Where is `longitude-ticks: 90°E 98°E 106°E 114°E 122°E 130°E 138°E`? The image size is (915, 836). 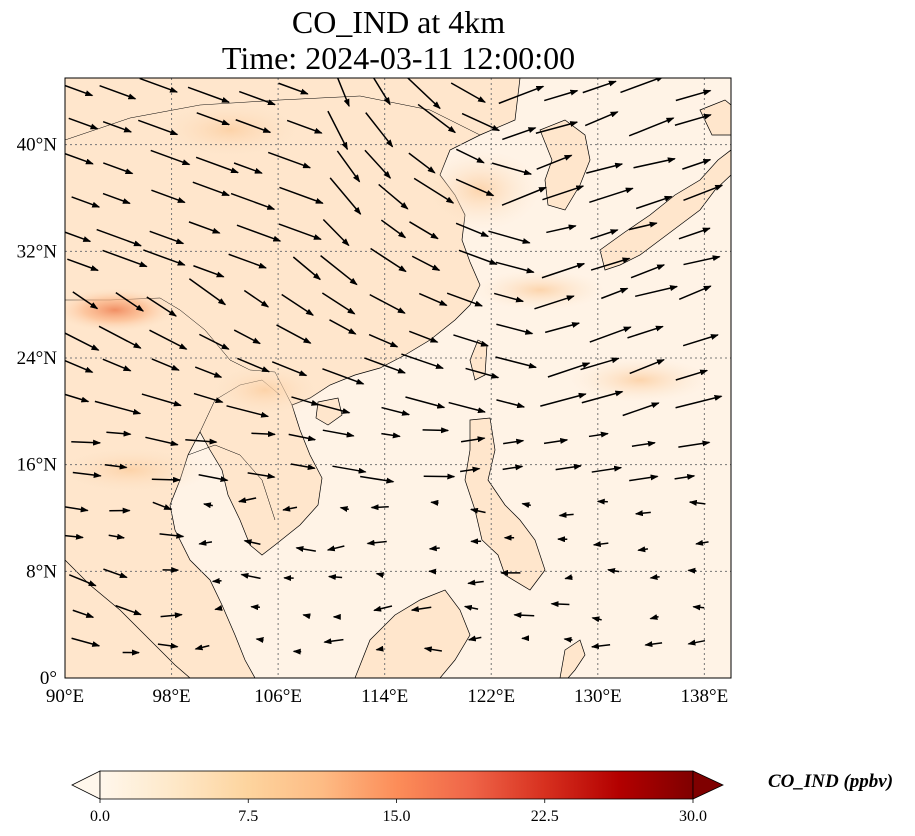 longitude-ticks: 90°E 98°E 106°E 114°E 122°E 130°E 138°E is located at coordinates (387, 696).